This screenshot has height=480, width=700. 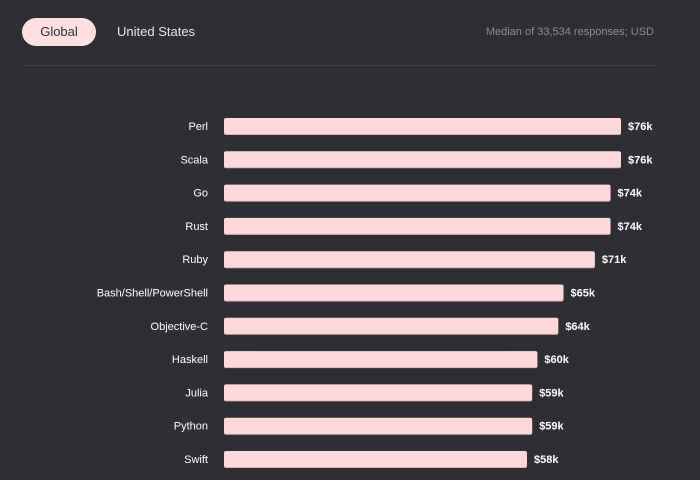 I want to click on value-label-rust: $74k, so click(x=630, y=227).